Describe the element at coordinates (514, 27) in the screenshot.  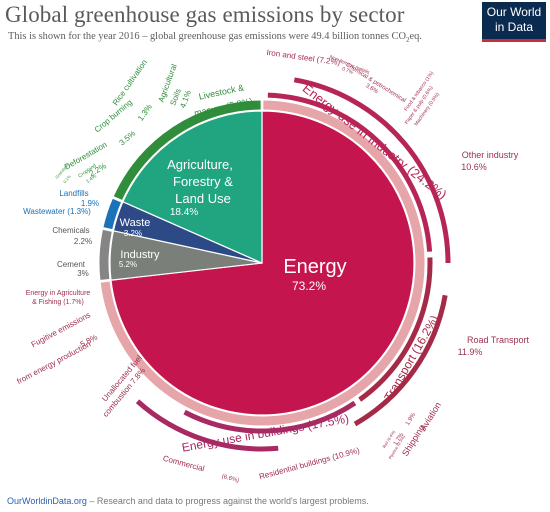
I see `logo-line-2: in Data` at that location.